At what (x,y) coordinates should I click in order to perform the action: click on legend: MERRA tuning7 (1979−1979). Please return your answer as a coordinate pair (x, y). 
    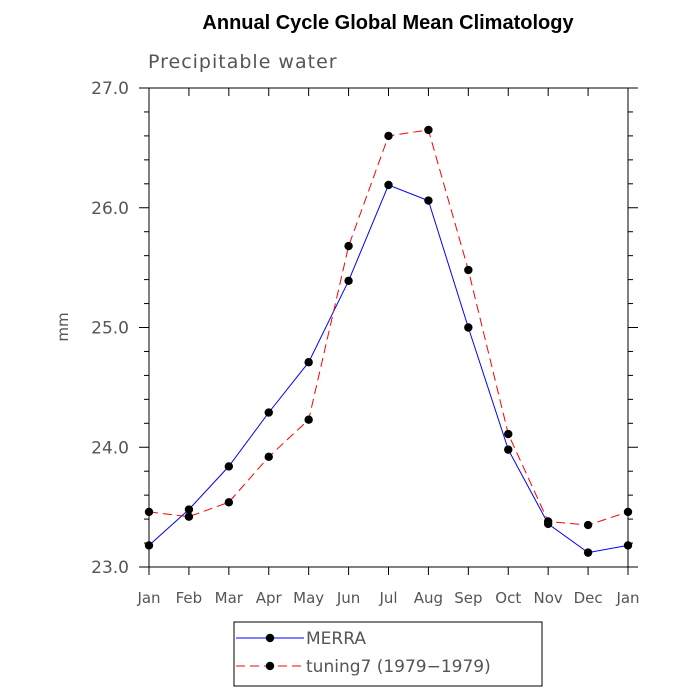
    Looking at the image, I should click on (388, 654).